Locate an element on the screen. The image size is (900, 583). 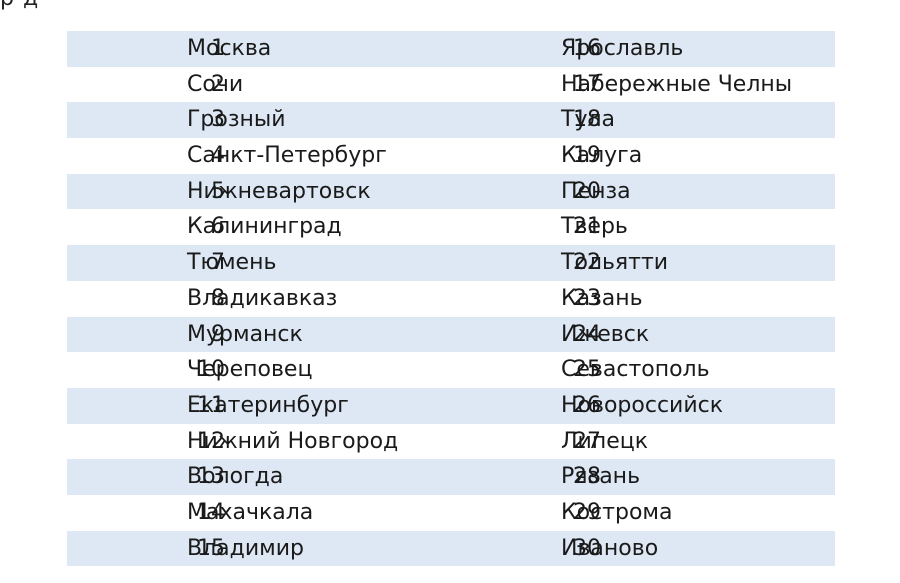
rank-number-right: 21 is located at coordinates (587, 227).